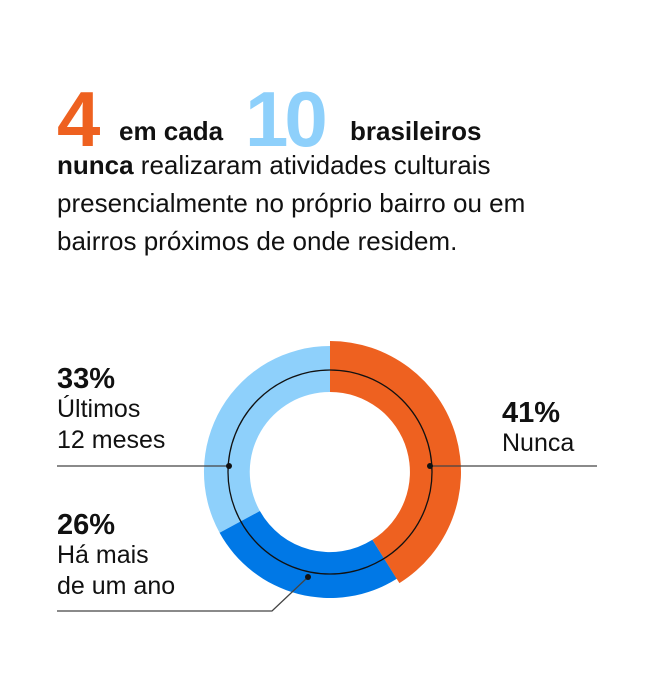 The image size is (653, 688). I want to click on label-ultimos-12-meses: 33% Últimos 12 meses, so click(111, 410).